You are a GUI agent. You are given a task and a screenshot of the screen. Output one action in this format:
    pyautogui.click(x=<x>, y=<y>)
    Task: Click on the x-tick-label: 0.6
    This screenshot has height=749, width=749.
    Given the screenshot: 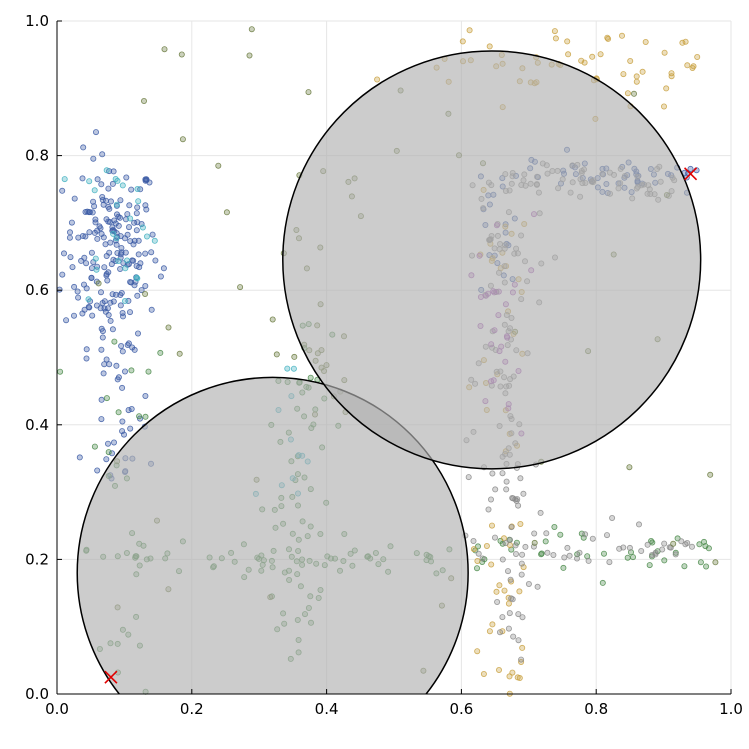 What is the action you would take?
    pyautogui.click(x=461, y=709)
    